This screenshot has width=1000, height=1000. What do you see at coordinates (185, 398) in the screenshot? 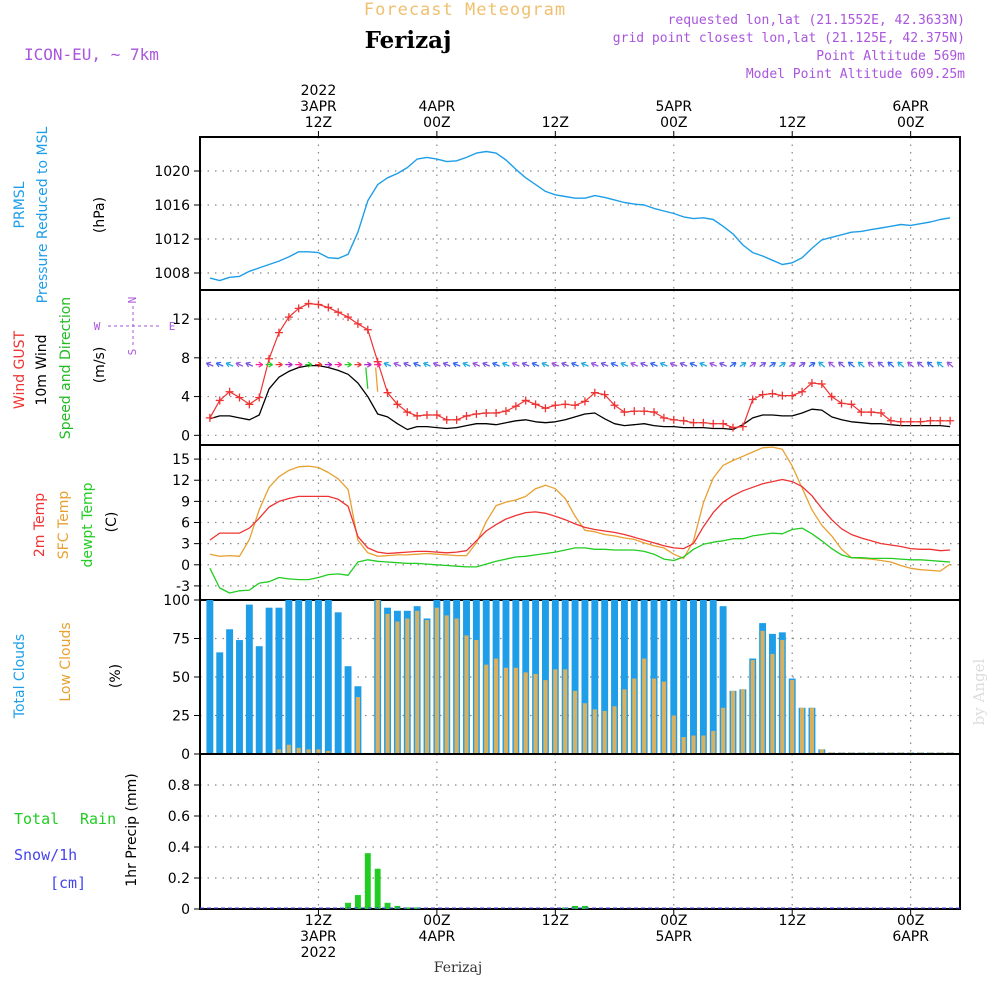
I see `y-tick-label: 4` at bounding box center [185, 398].